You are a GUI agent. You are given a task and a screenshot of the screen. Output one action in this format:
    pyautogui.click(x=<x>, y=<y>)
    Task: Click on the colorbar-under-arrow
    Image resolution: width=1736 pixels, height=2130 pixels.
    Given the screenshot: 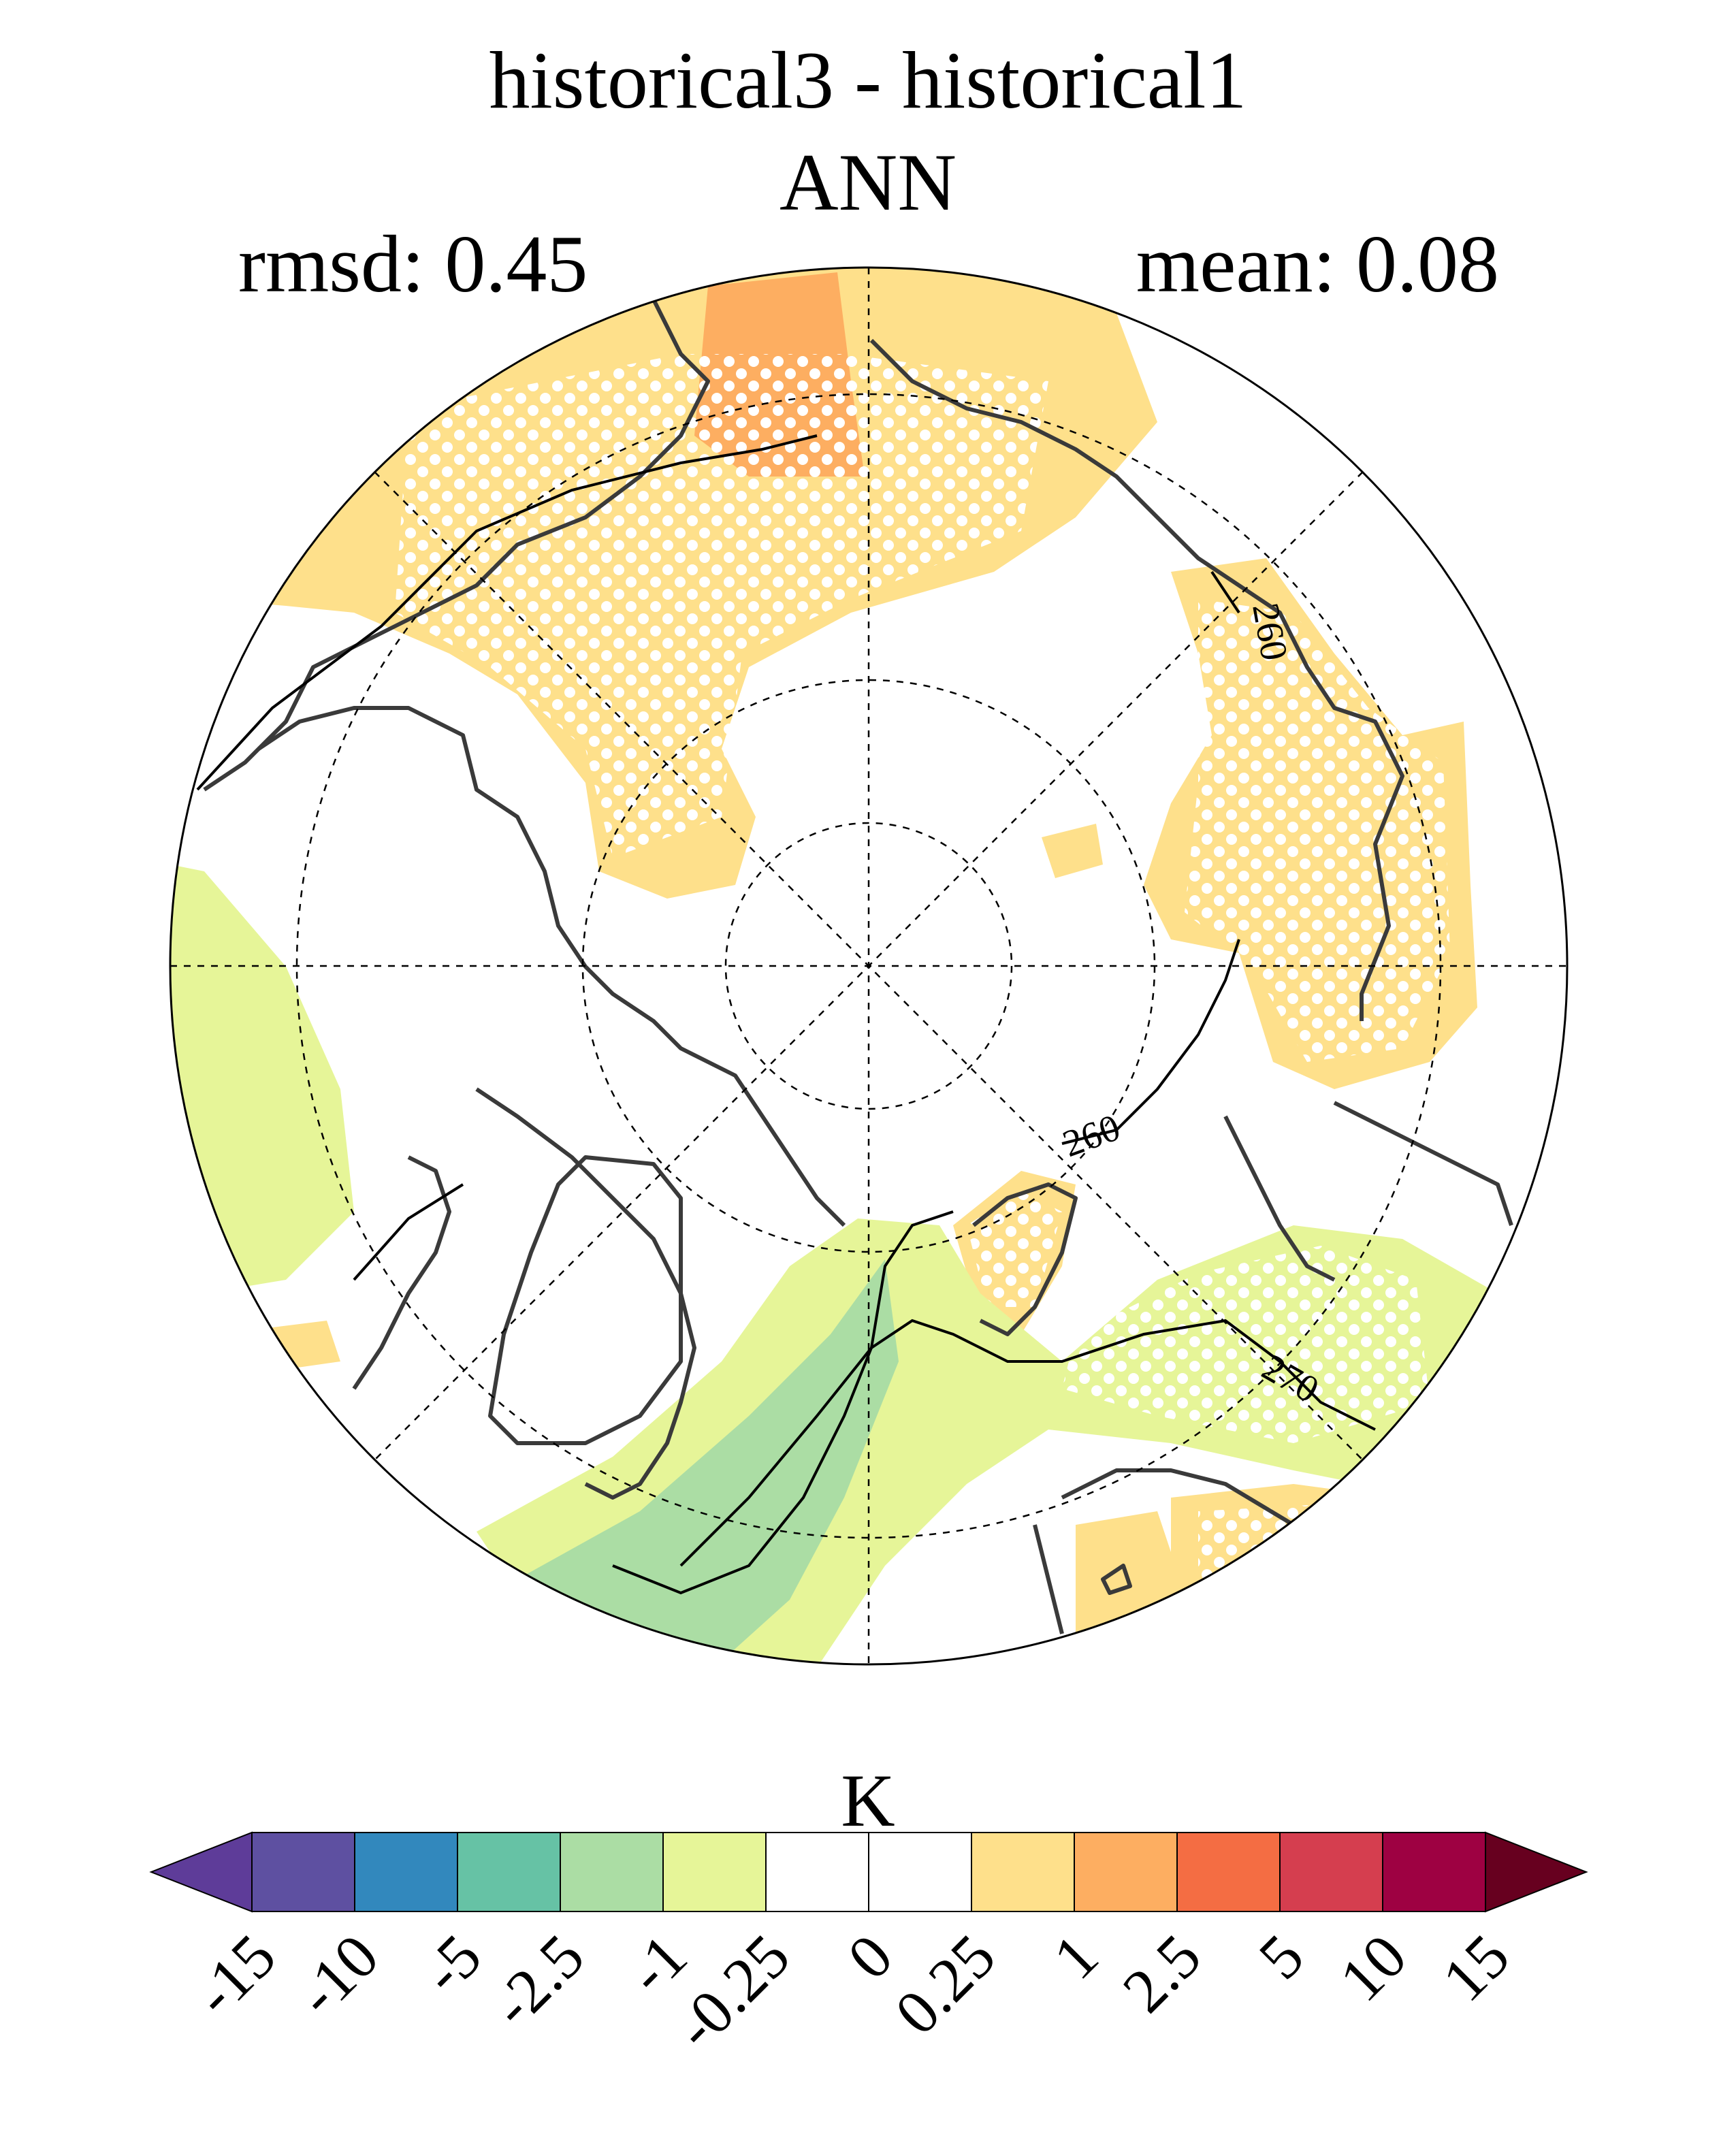 What is the action you would take?
    pyautogui.click(x=201, y=1872)
    